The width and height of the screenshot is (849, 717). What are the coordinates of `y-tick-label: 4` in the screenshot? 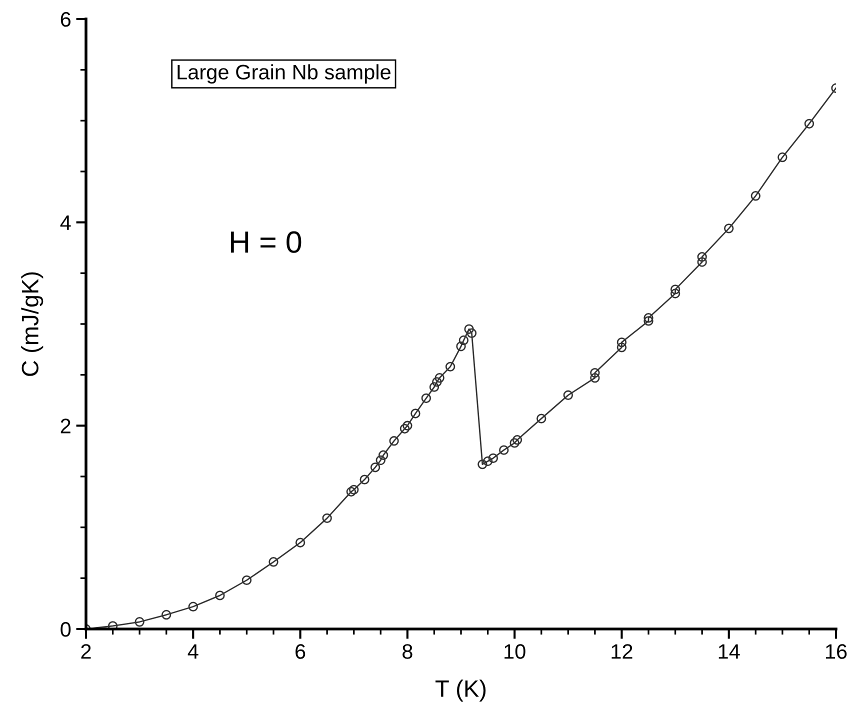 It's located at (65, 223).